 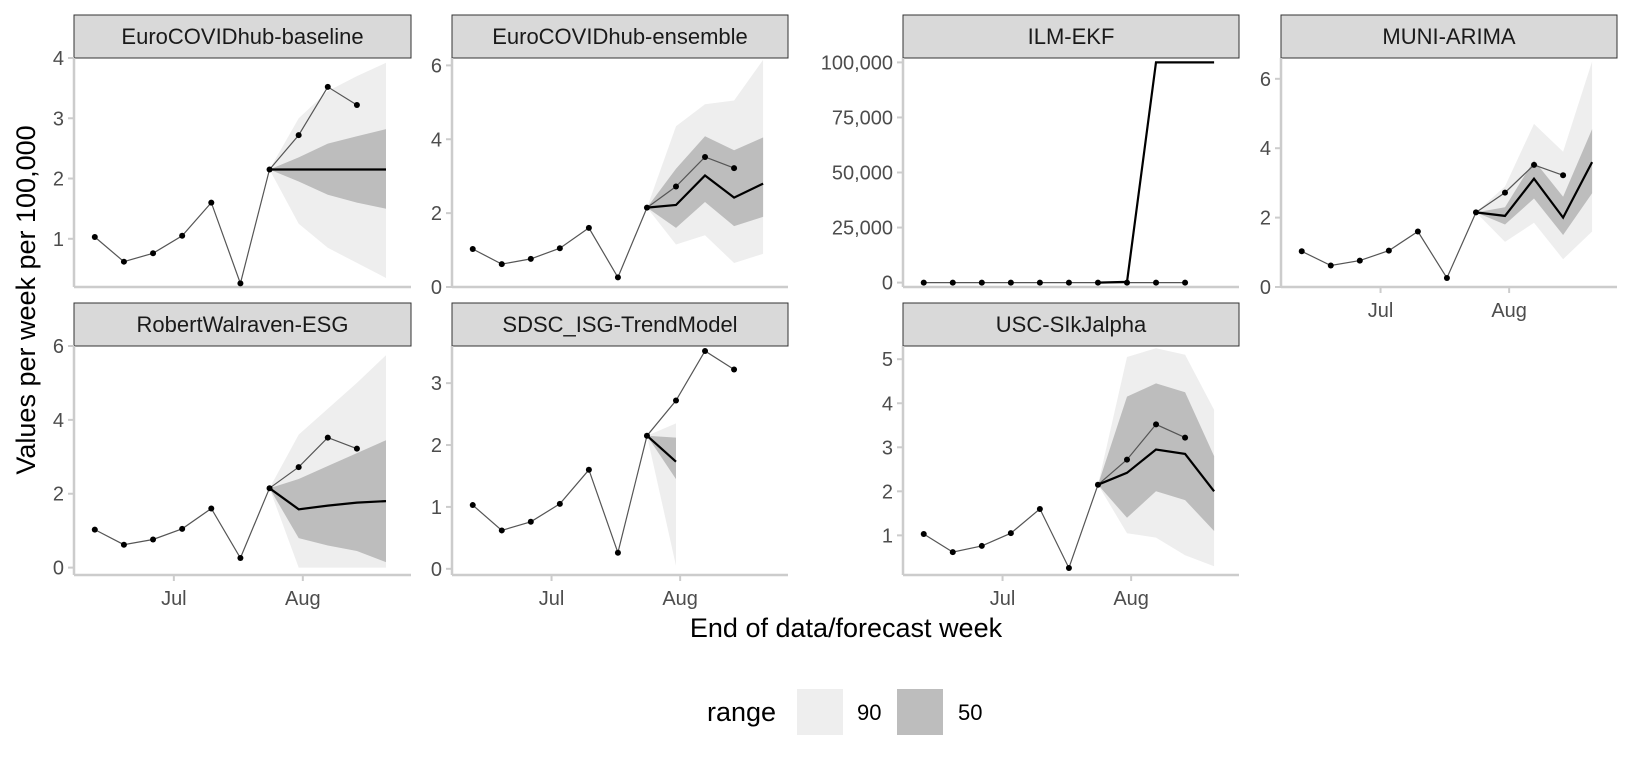 I want to click on legend-label-90: 90, so click(x=869, y=712).